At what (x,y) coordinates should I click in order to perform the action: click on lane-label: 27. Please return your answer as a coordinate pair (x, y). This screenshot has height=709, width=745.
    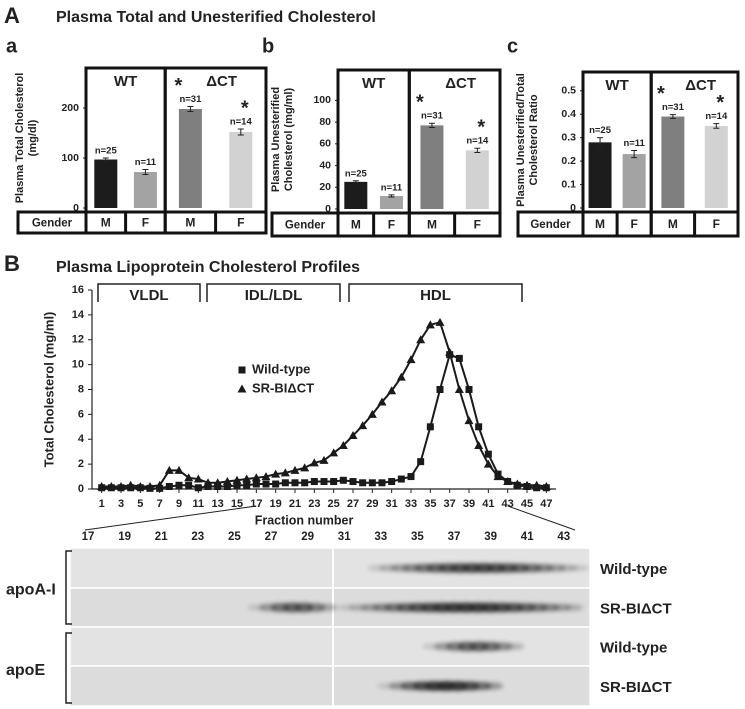
    Looking at the image, I should click on (271, 537).